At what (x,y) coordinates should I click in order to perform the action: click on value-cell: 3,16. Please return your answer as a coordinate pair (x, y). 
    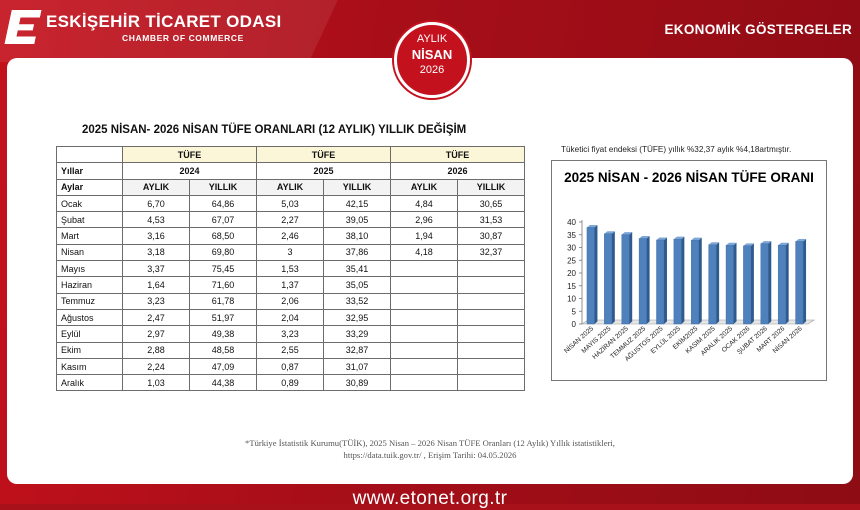
    Looking at the image, I should click on (156, 236).